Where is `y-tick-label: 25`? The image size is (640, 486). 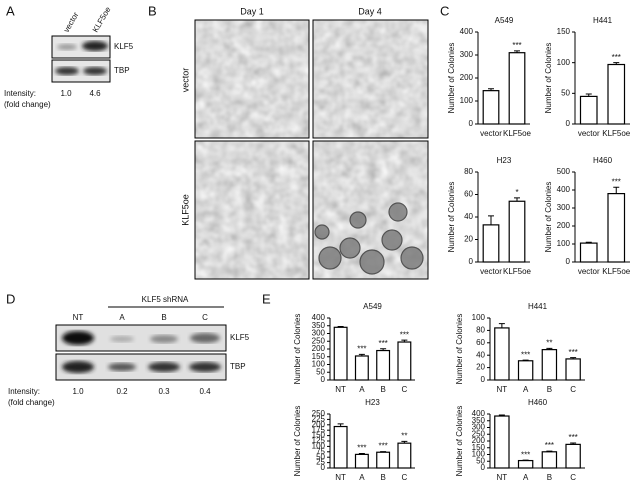
y-tick-label: 25 is located at coordinates (320, 462).